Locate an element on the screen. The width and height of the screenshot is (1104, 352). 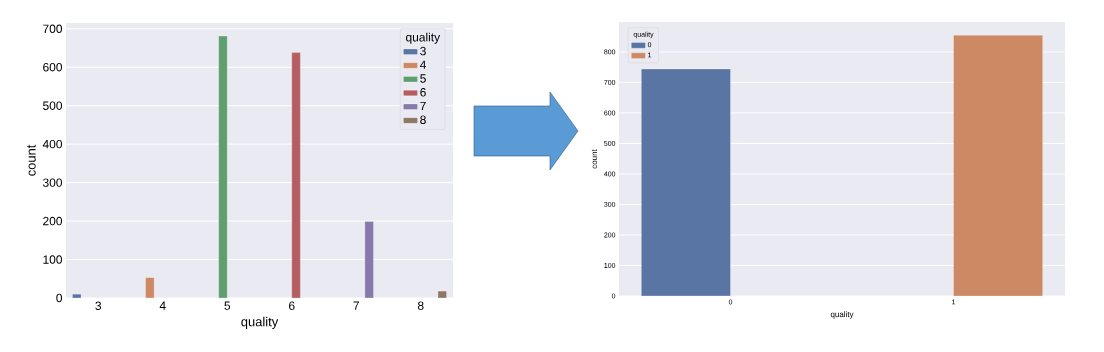
legend-label: 4 is located at coordinates (422, 64).